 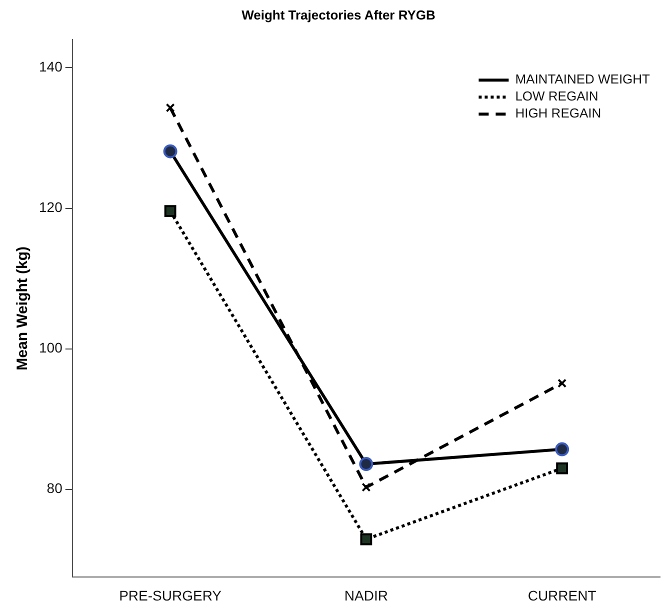 What do you see at coordinates (51, 207) in the screenshot?
I see `y-tick-label: 120` at bounding box center [51, 207].